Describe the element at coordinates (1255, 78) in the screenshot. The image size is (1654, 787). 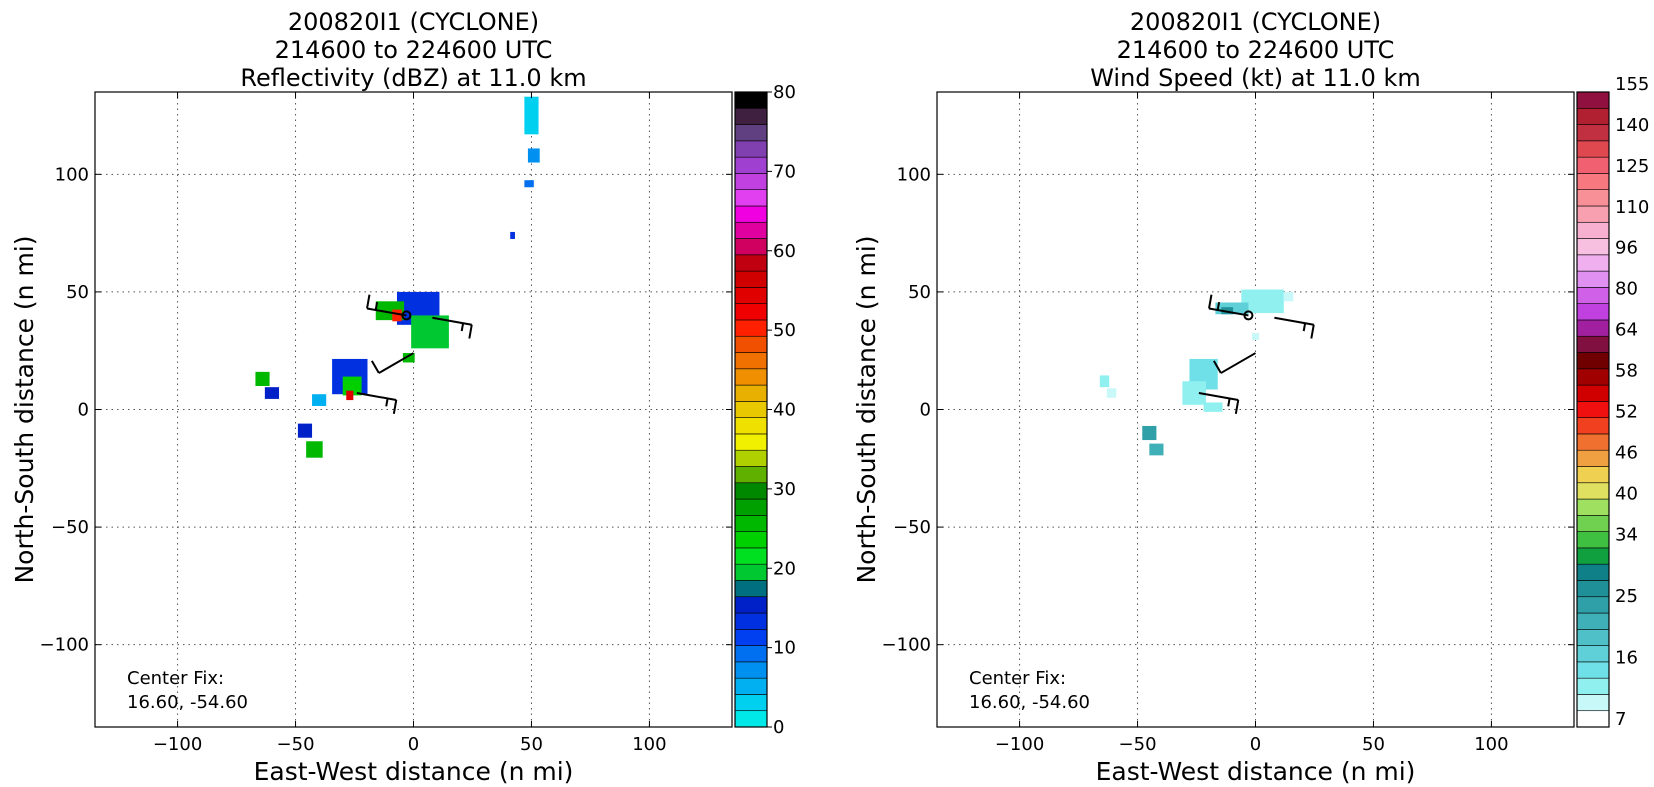
I see `chart-title-line: Wind Speed (kt) at 11.0 km` at that location.